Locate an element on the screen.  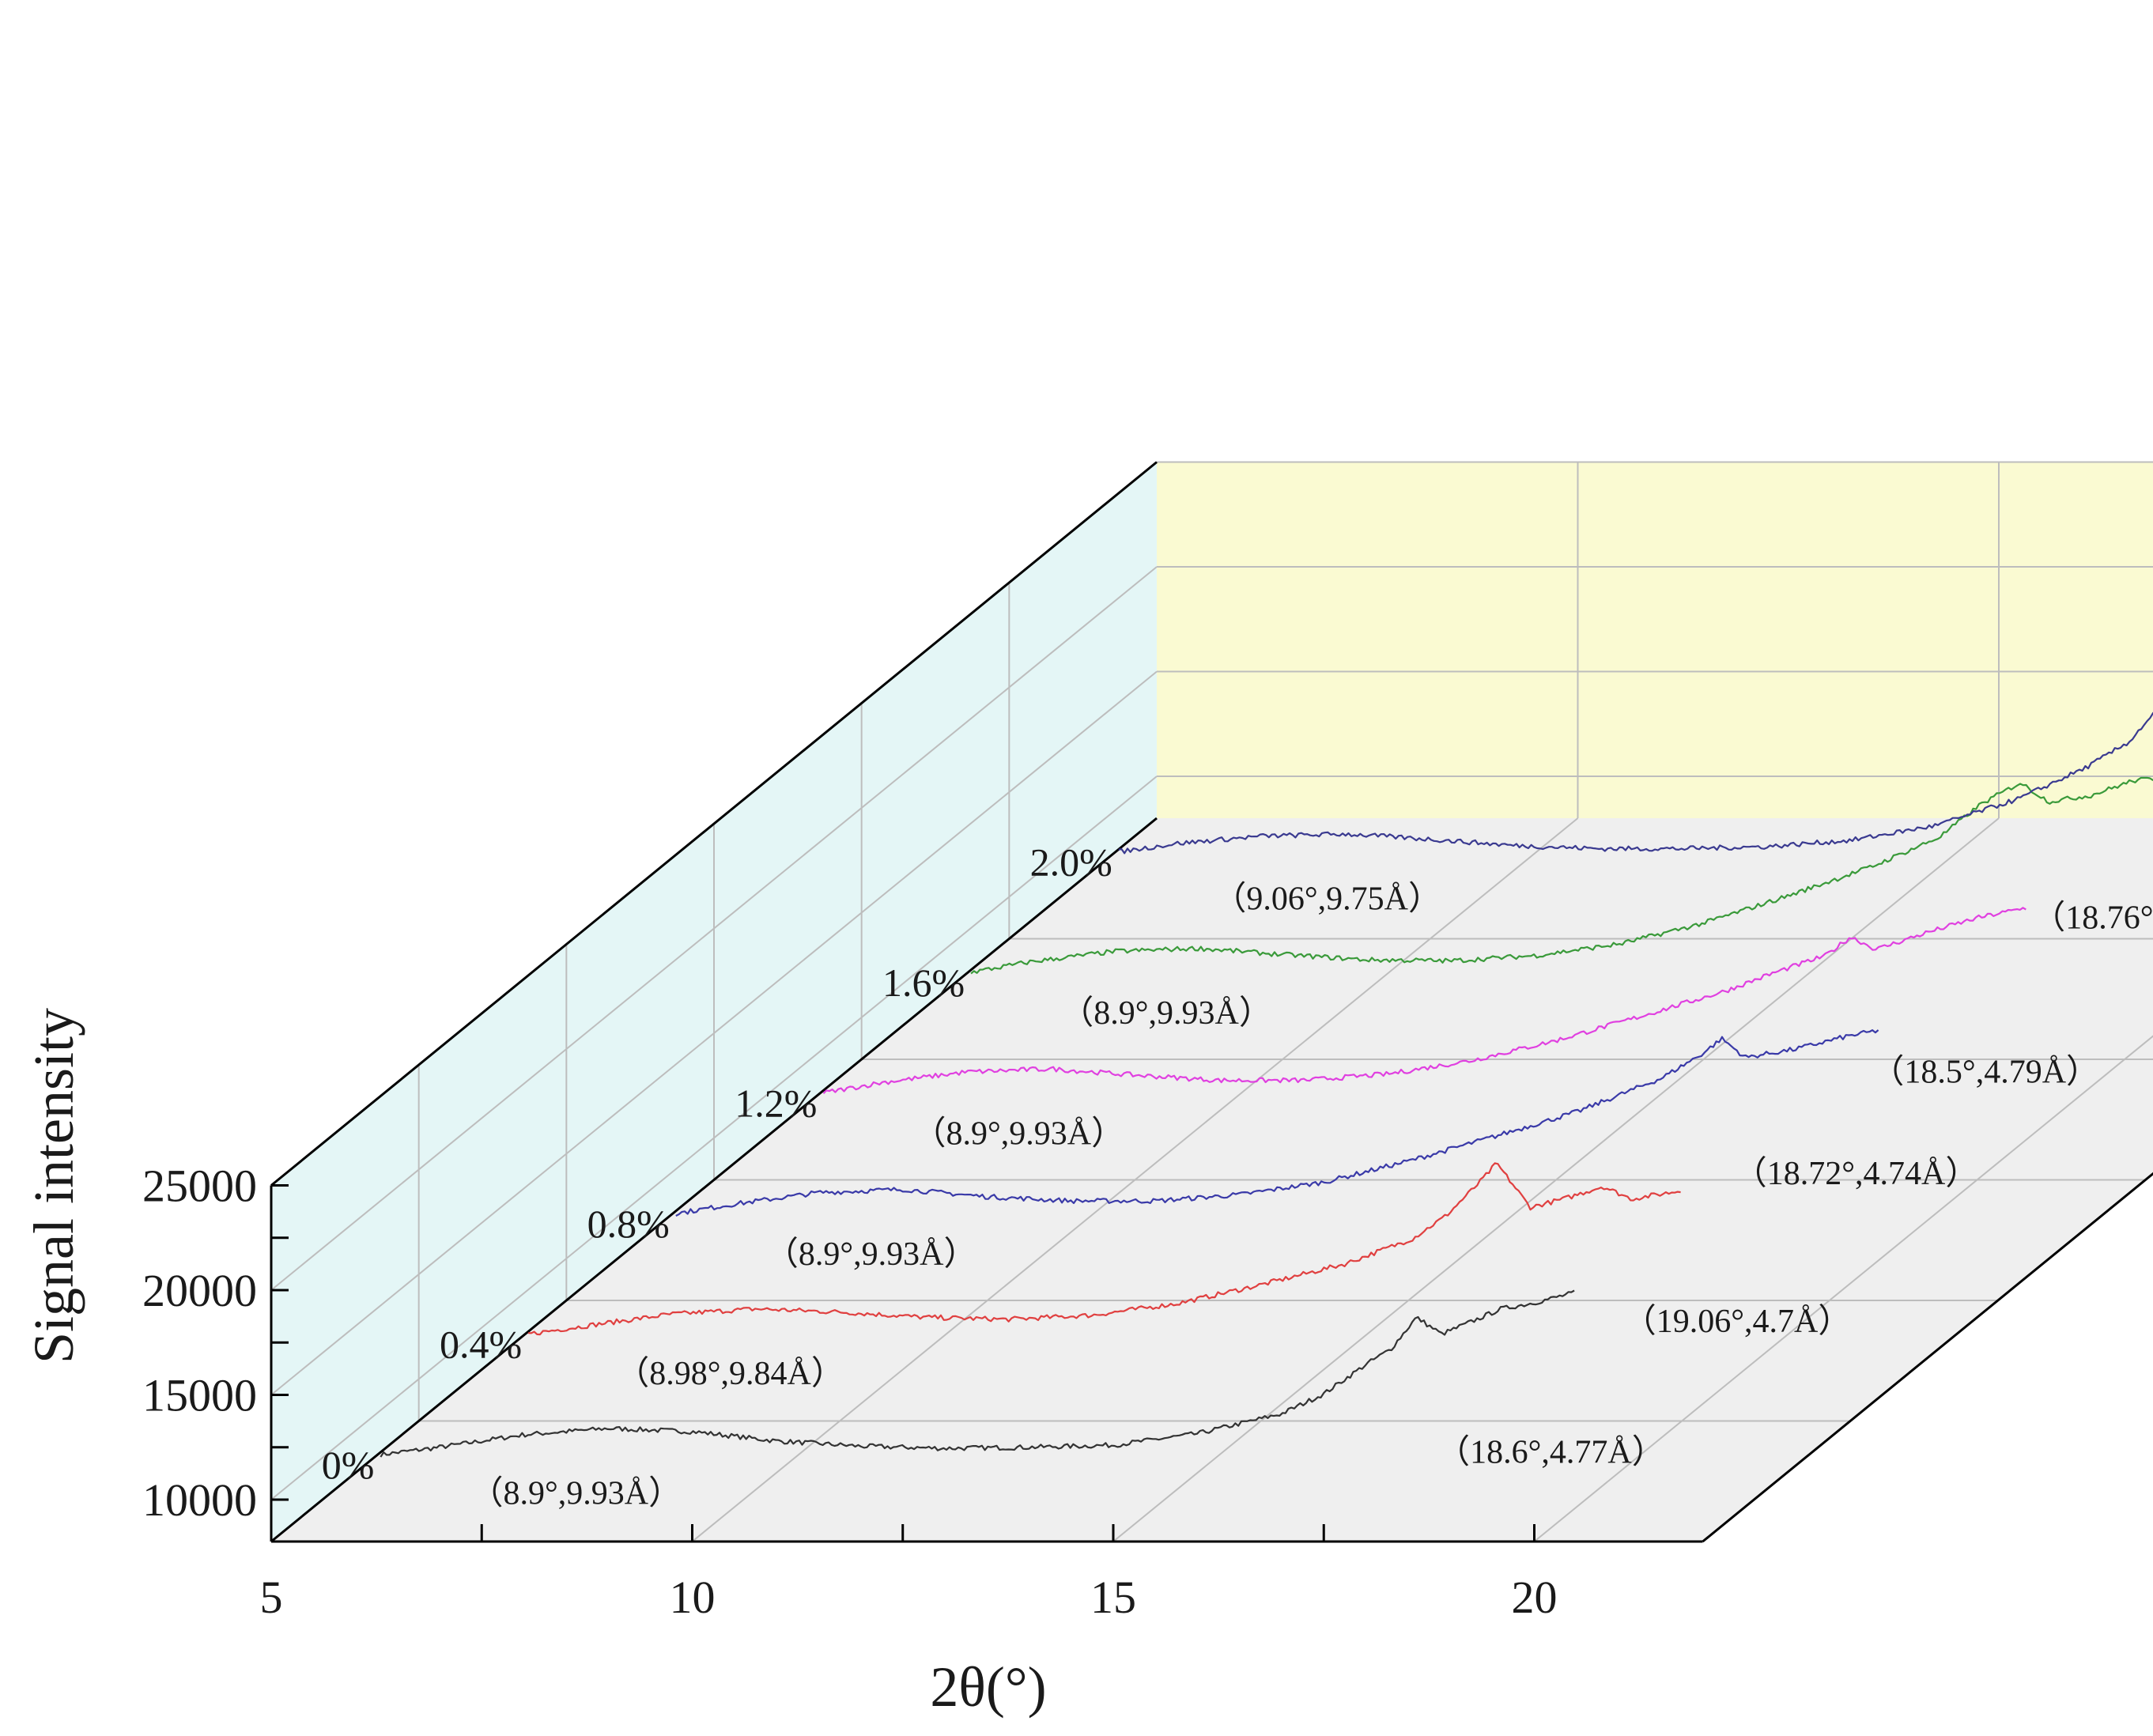
series-label: 2.0% is located at coordinates (1071, 862).